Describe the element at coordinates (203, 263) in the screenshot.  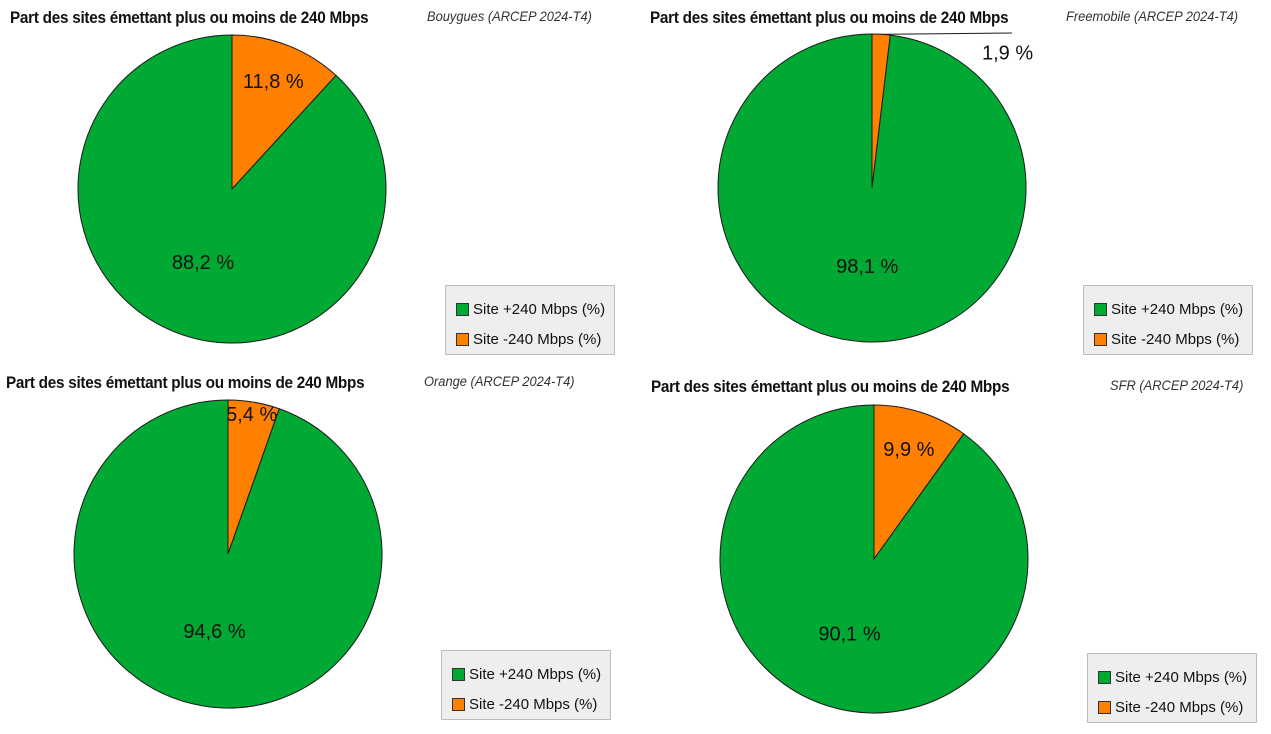
I see `label-plus-240: 88,2 %` at that location.